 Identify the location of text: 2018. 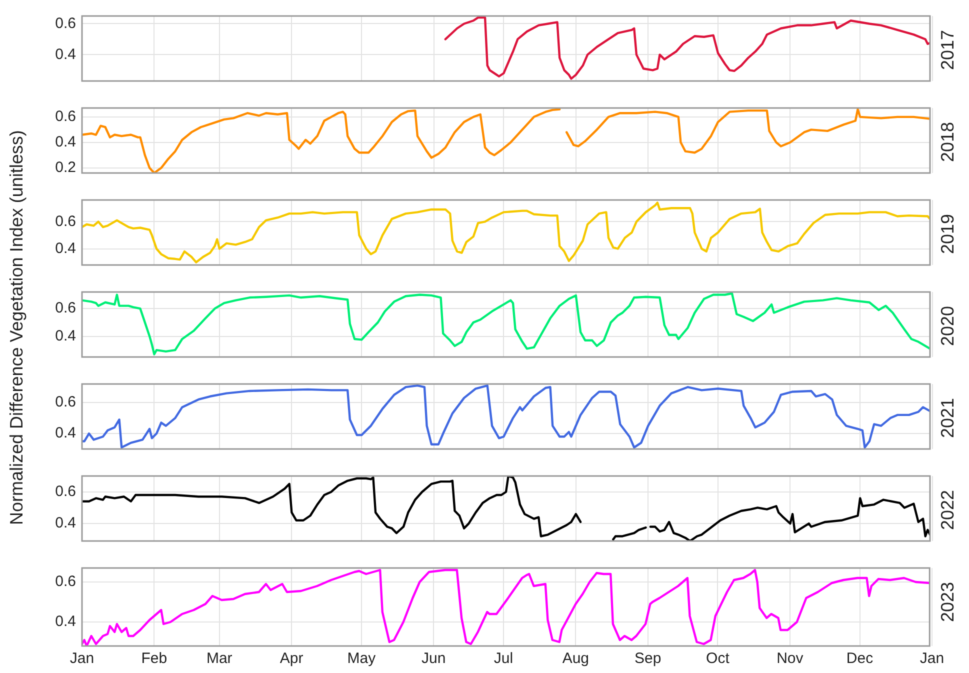
(947, 142).